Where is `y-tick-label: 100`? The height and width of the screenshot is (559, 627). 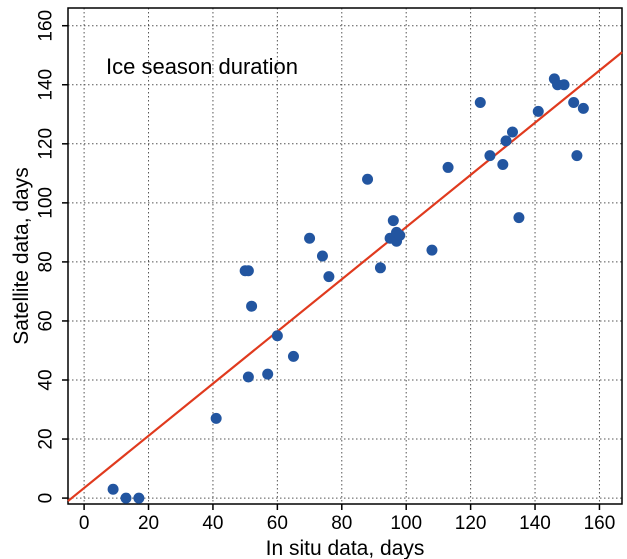 y-tick-label: 100 is located at coordinates (46, 203).